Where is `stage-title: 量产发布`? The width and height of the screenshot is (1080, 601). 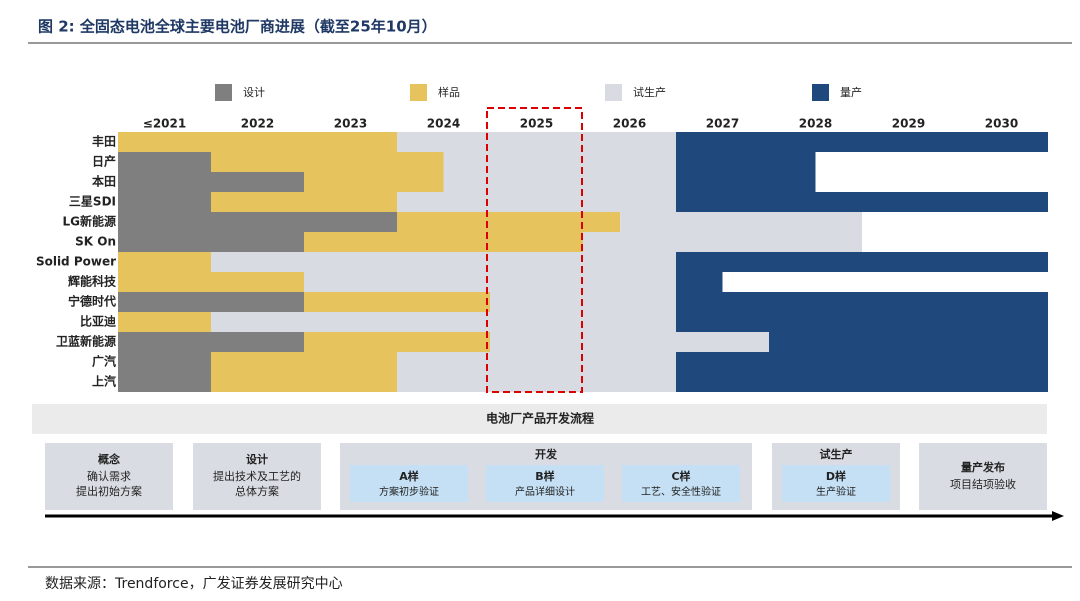
stage-title: 量产发布 is located at coordinates (983, 467).